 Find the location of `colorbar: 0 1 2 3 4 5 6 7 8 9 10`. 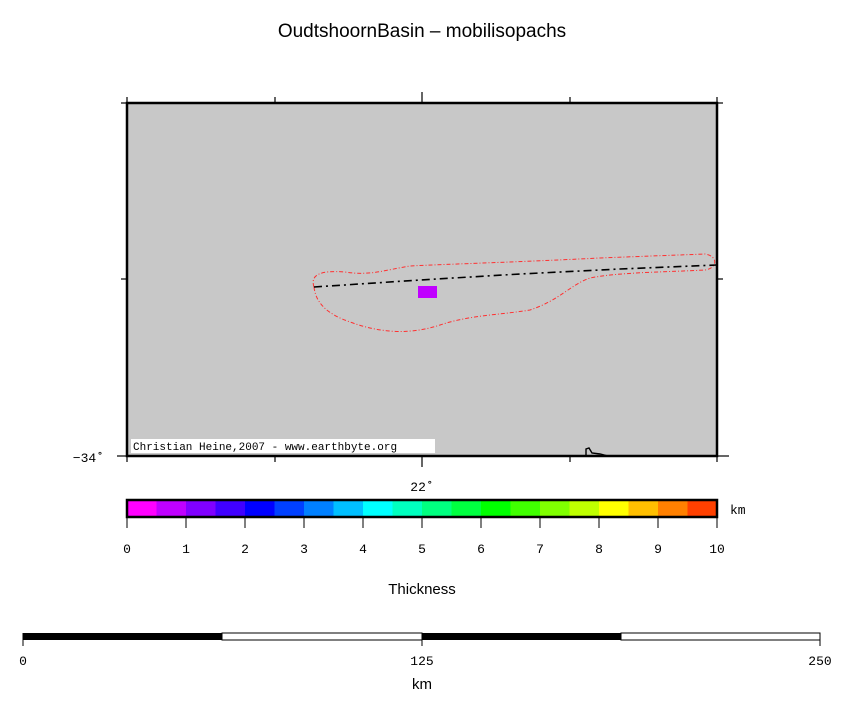

colorbar: 0 1 2 3 4 5 6 7 8 9 10 is located at coordinates (424, 527).